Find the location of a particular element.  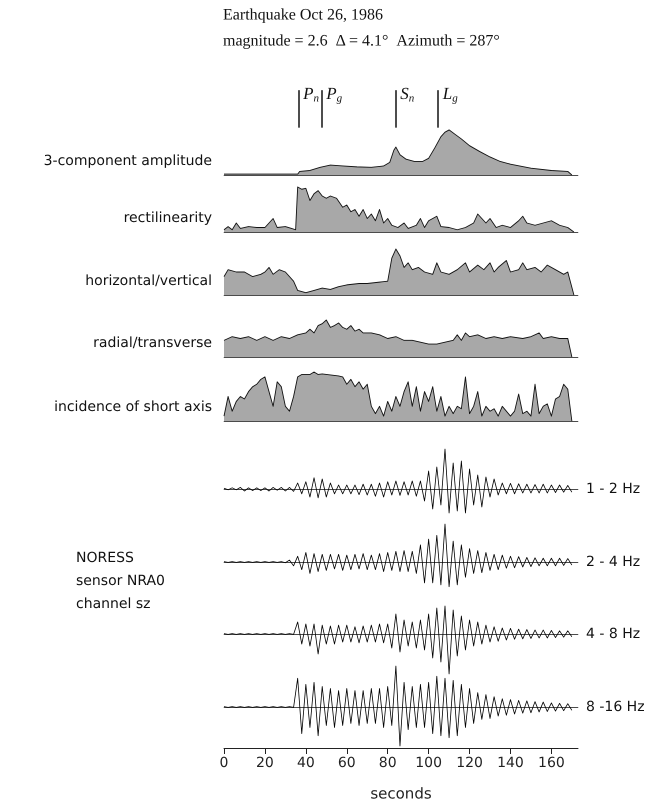

x-axis-title: seconds is located at coordinates (401, 793).